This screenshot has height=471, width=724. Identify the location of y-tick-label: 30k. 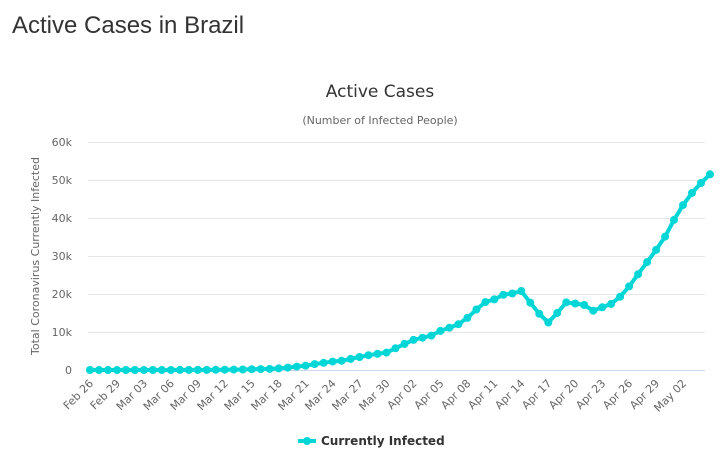
(62, 256).